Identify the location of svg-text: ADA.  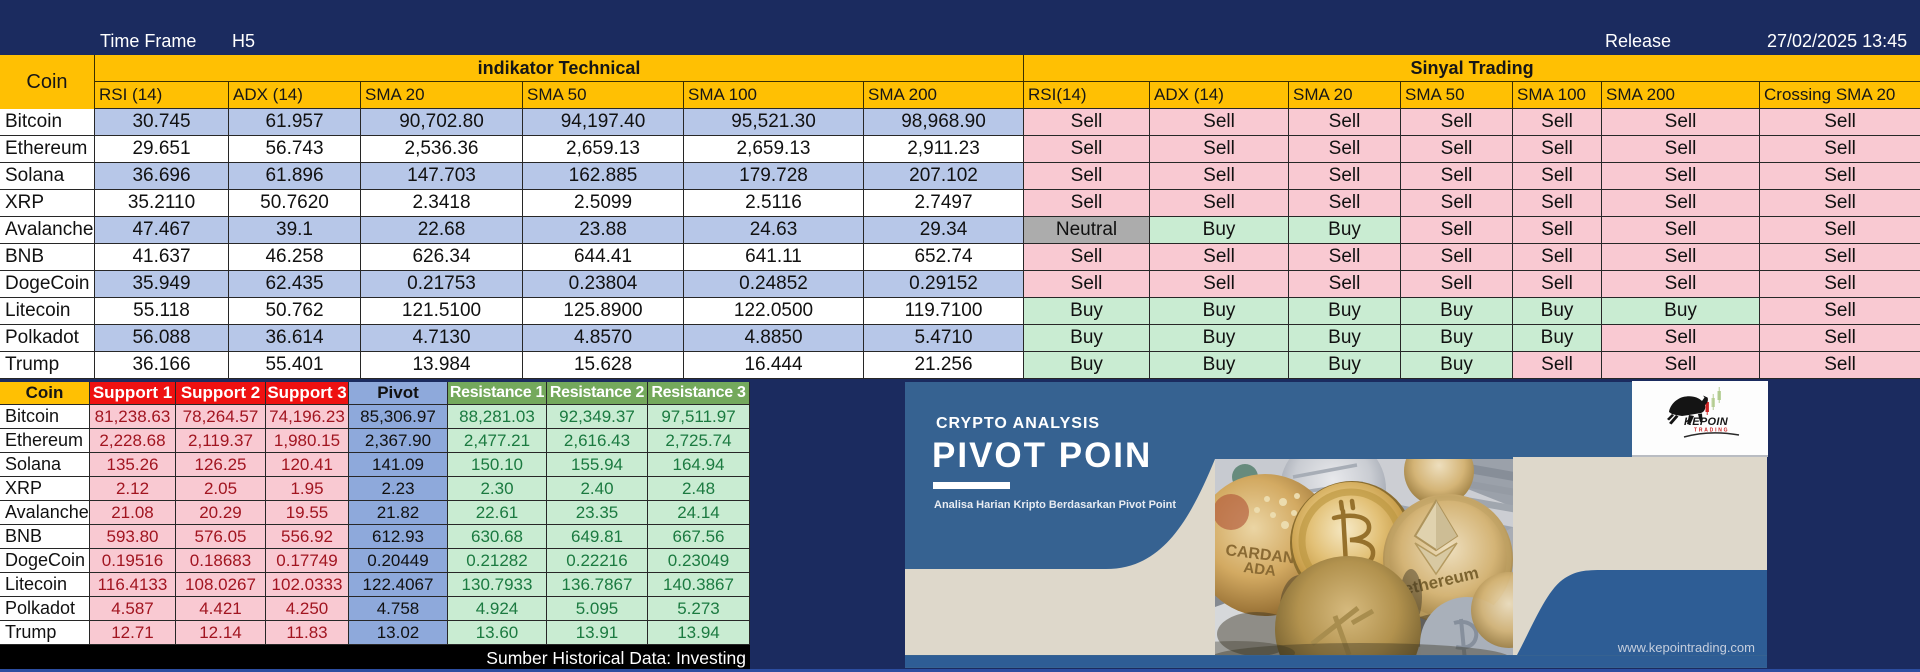
(1260, 569).